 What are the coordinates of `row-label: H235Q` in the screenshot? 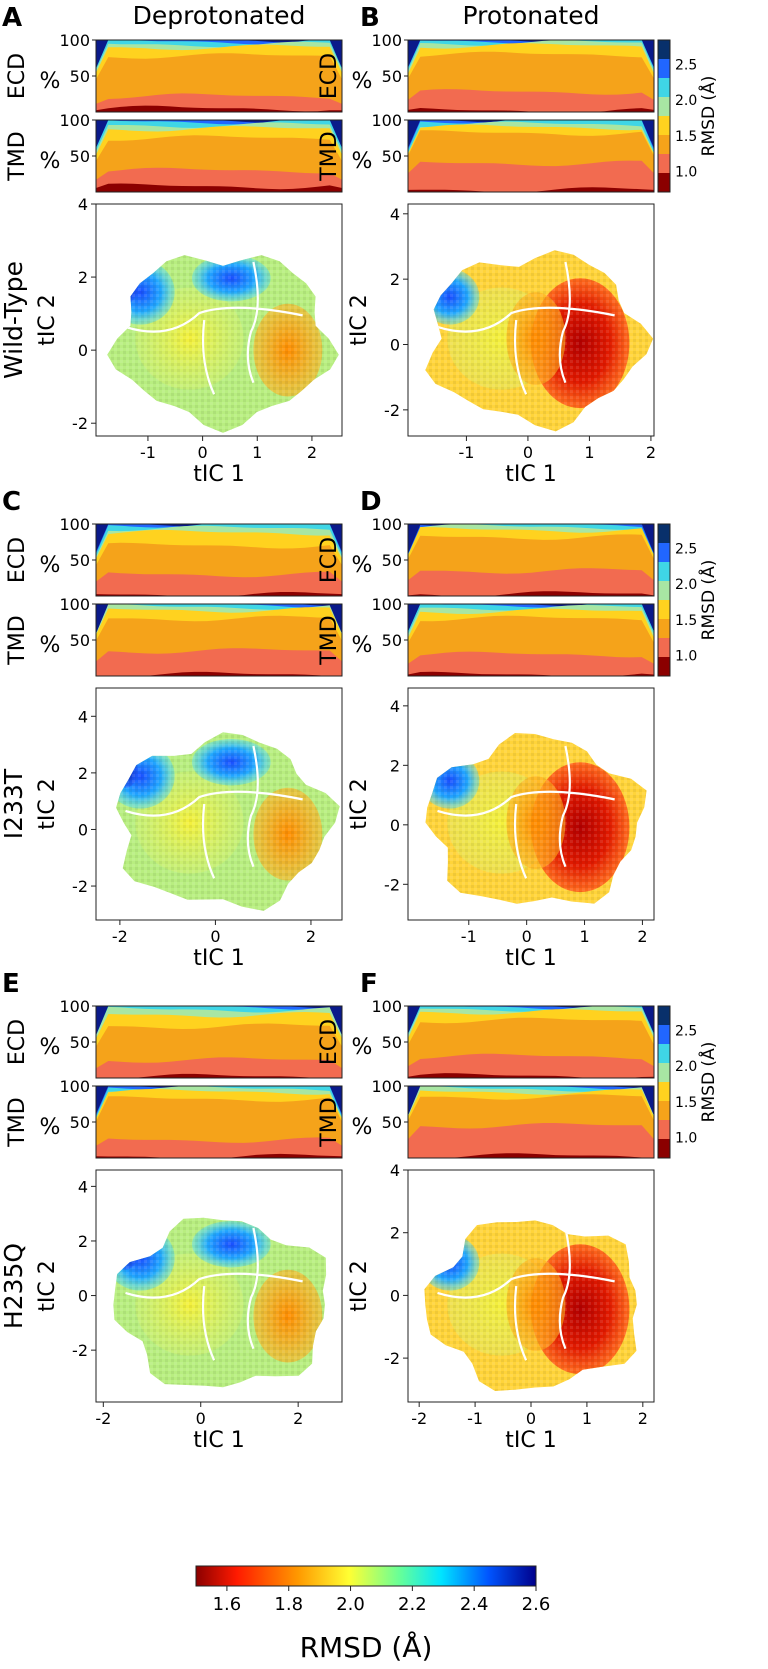 It's located at (14, 1286).